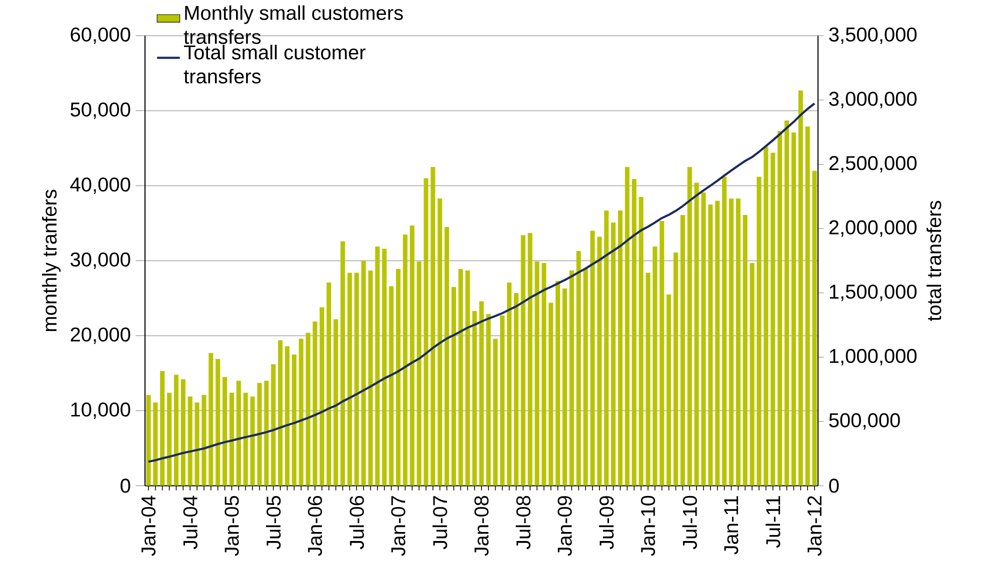 The height and width of the screenshot is (576, 984). I want to click on y2-tick-label: 3,000,000, so click(873, 100).